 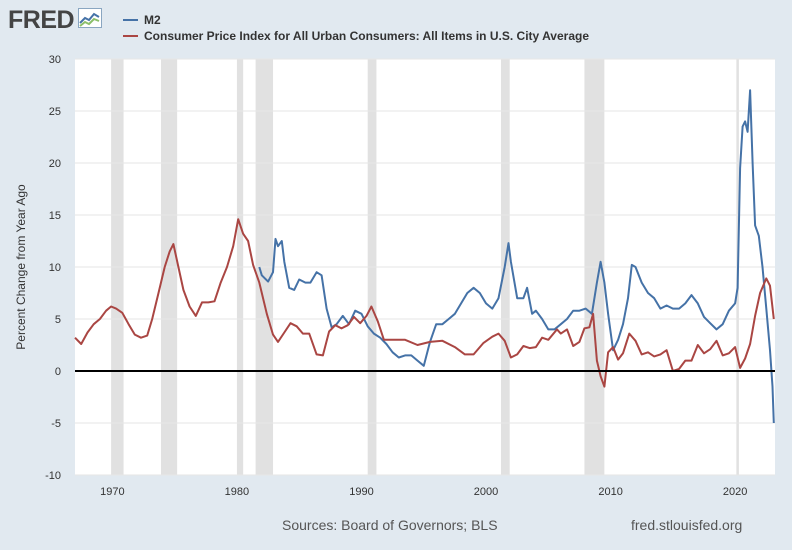 I want to click on y-tick-label: -5, so click(x=56, y=424).